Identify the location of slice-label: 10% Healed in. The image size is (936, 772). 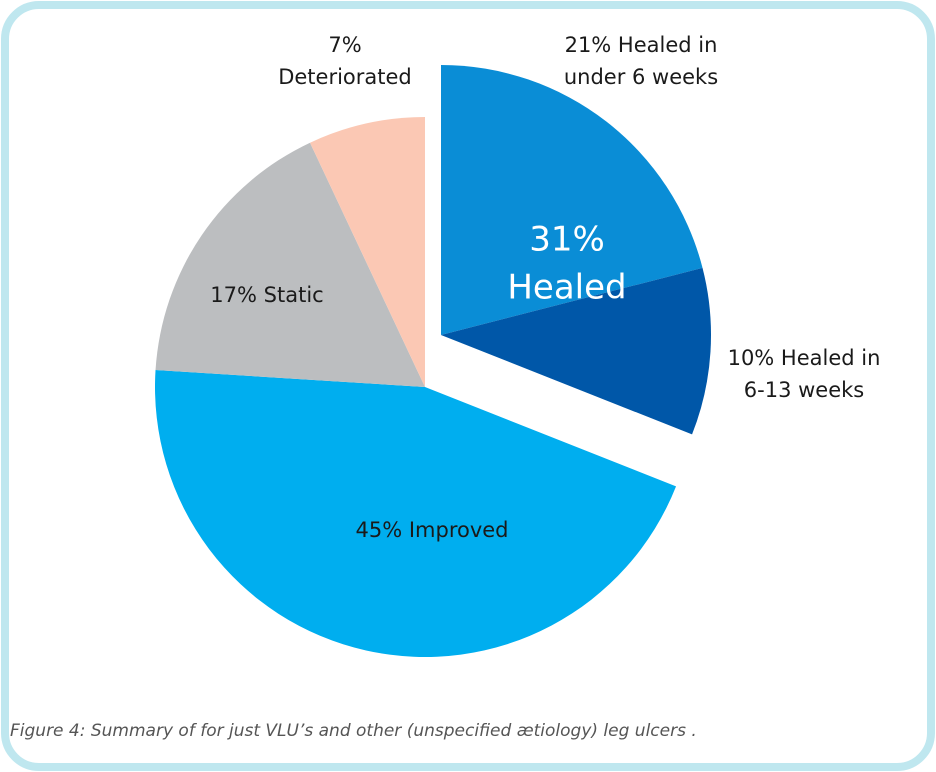
(804, 358).